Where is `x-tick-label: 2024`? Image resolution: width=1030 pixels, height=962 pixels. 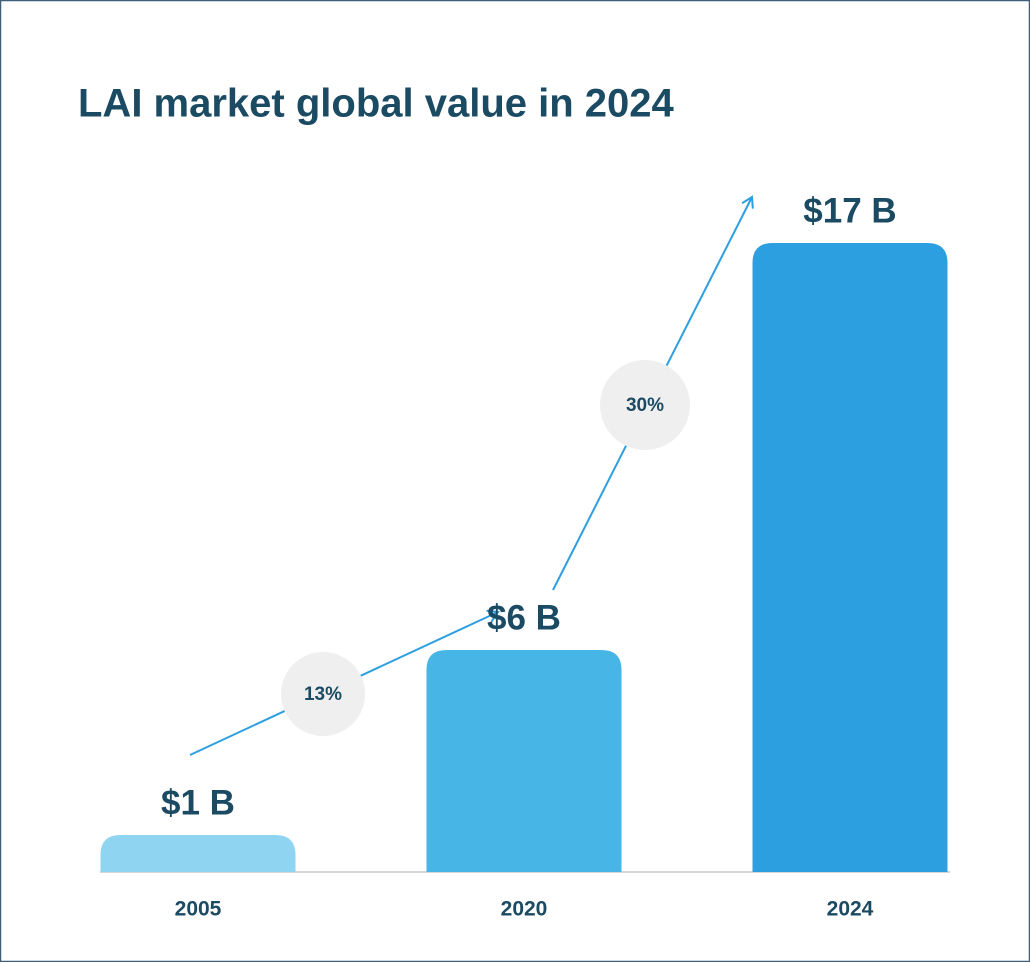
x-tick-label: 2024 is located at coordinates (850, 909).